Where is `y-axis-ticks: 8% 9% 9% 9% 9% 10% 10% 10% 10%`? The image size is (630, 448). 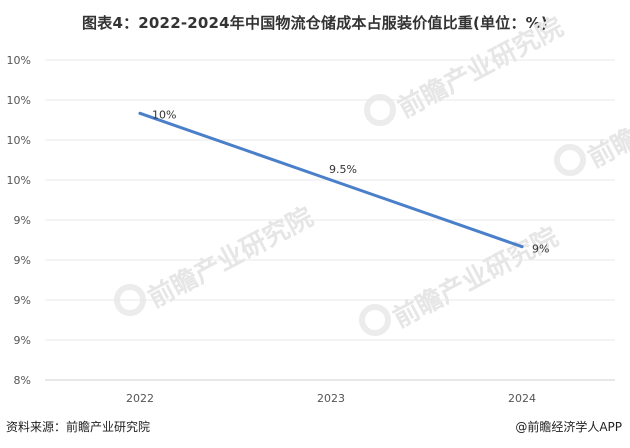 y-axis-ticks: 8% 9% 9% 9% 9% 10% 10% 10% 10% is located at coordinates (19, 220).